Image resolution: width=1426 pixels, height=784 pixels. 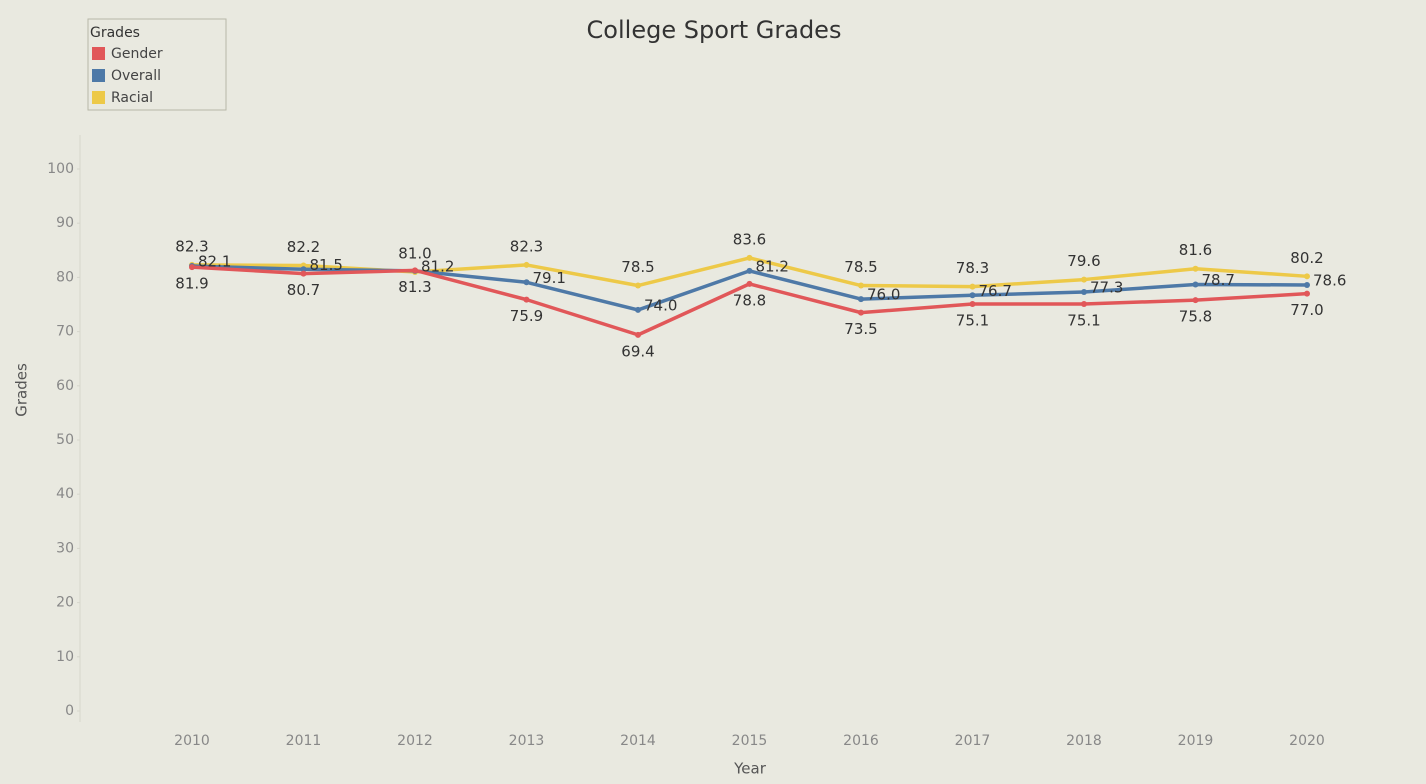 What do you see at coordinates (192, 741) in the screenshot?
I see `x-tick-label: 2010` at bounding box center [192, 741].